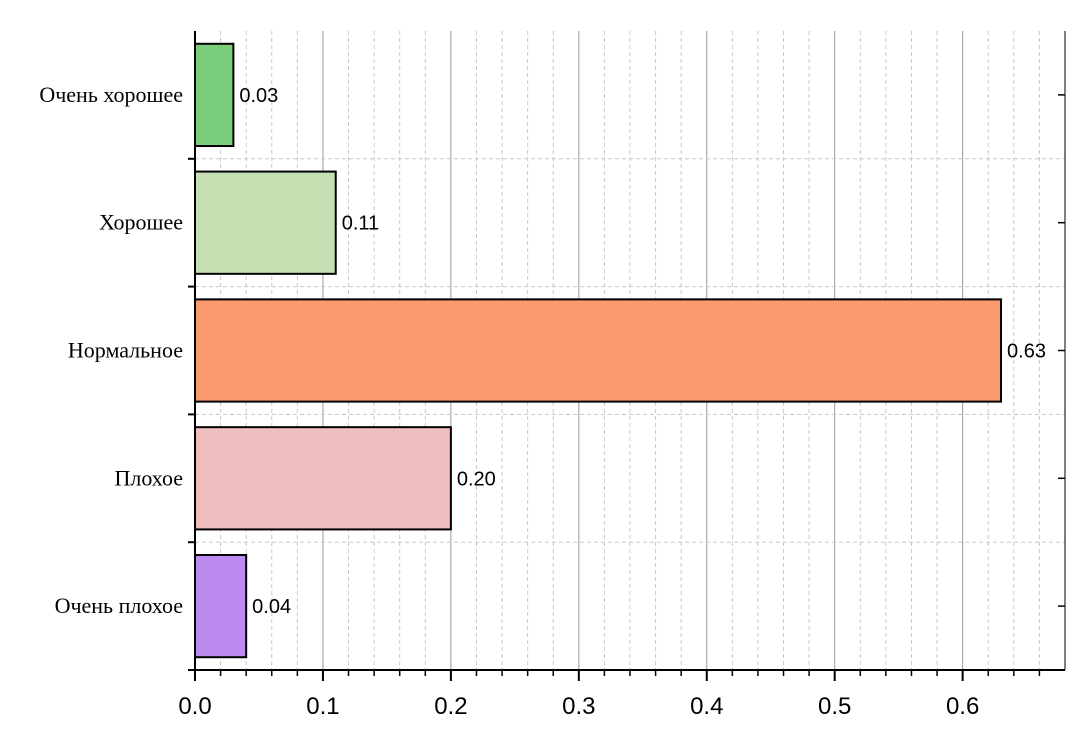  Describe the element at coordinates (578, 706) in the screenshot. I see `x-tick-label: 0.3` at that location.